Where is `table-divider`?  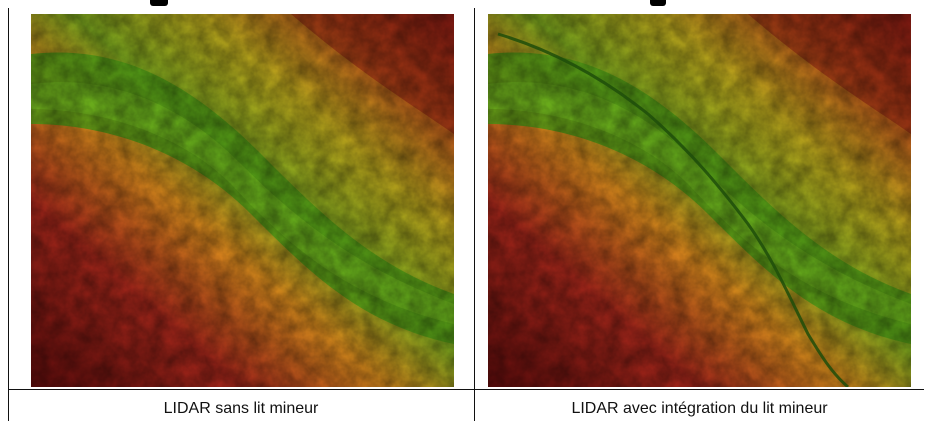 table-divider is located at coordinates (474, 214).